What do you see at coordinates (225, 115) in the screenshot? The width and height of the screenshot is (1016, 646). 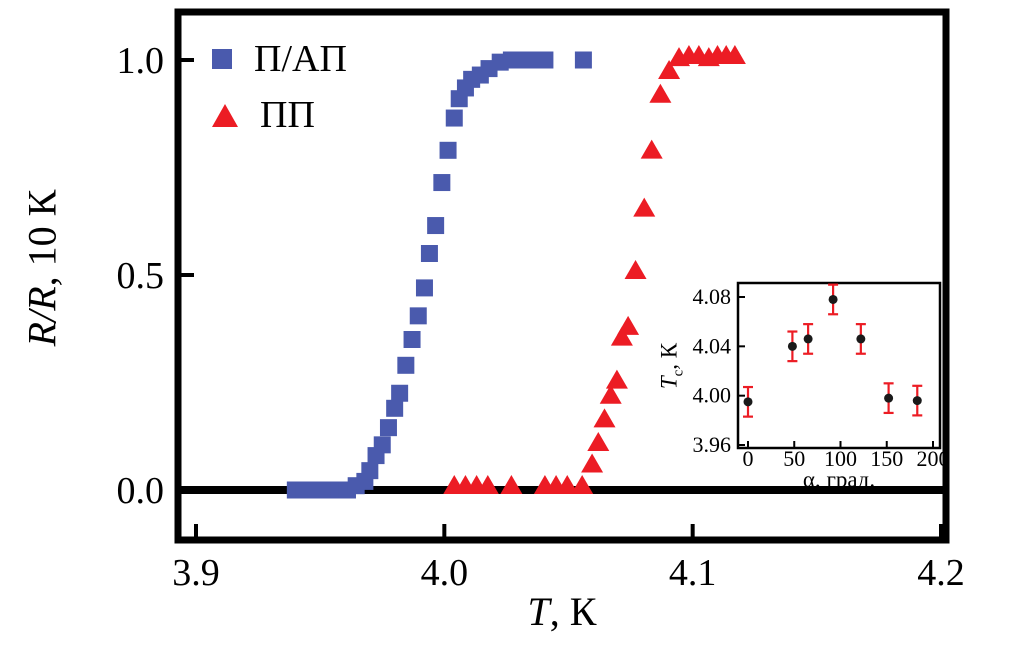 I see `triangle-marker-icon` at bounding box center [225, 115].